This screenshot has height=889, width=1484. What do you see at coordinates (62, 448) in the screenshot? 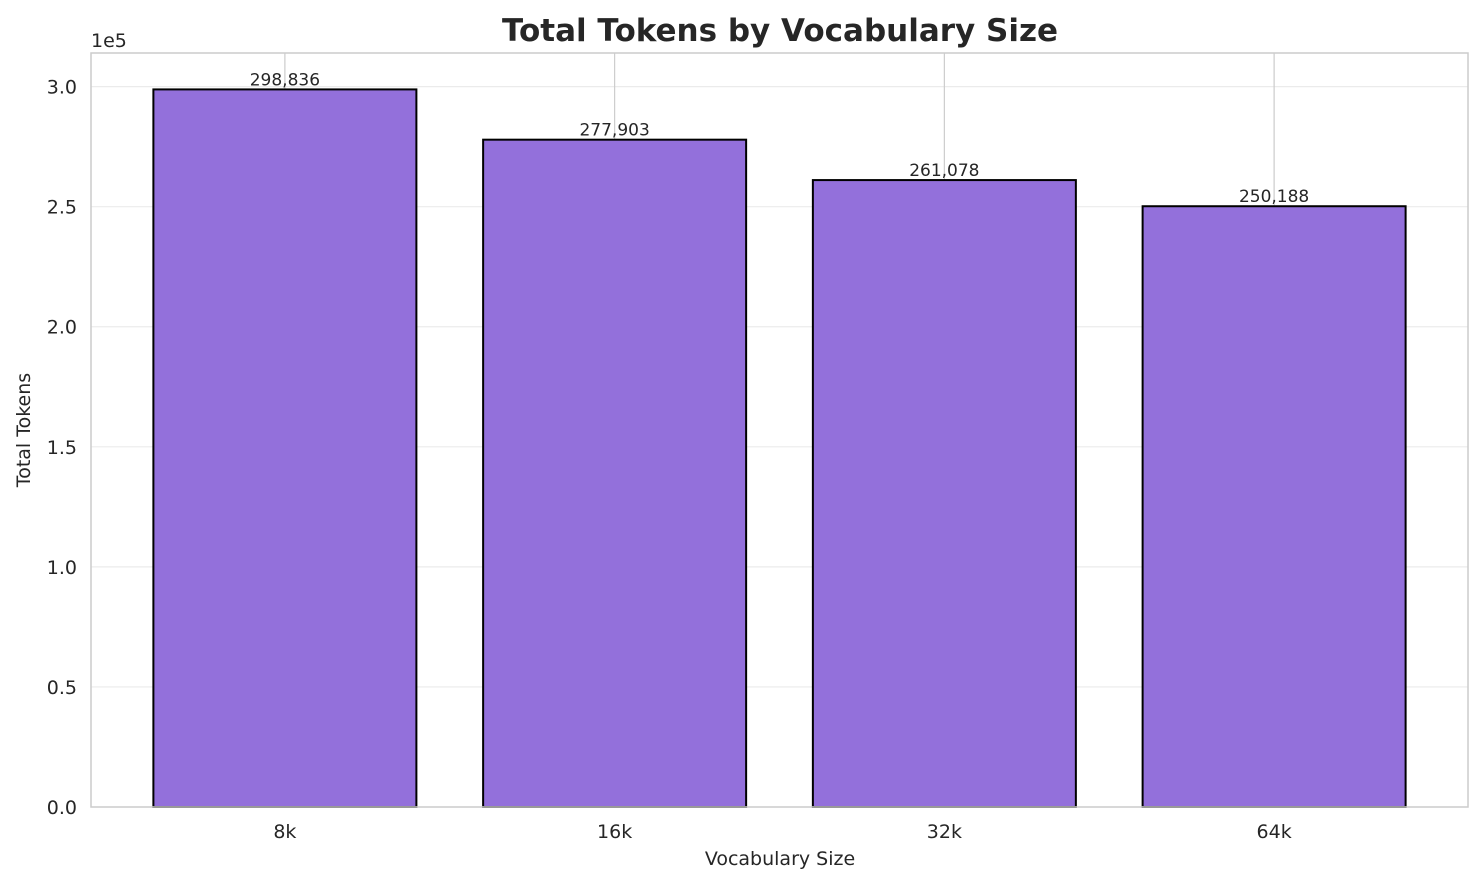
I see `y-tick-label: 1.5` at bounding box center [62, 448].